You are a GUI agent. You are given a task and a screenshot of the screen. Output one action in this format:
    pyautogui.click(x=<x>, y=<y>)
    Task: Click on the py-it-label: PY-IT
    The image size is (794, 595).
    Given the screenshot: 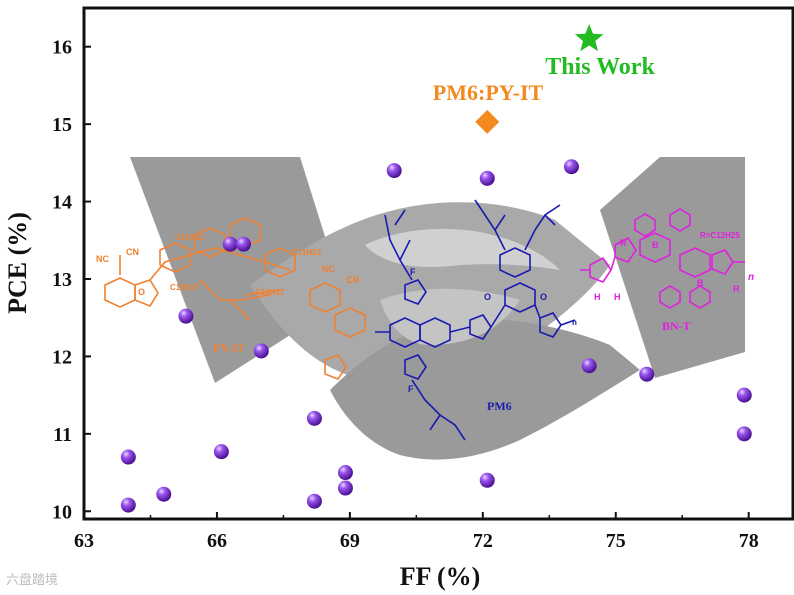 What is the action you would take?
    pyautogui.click(x=229, y=348)
    